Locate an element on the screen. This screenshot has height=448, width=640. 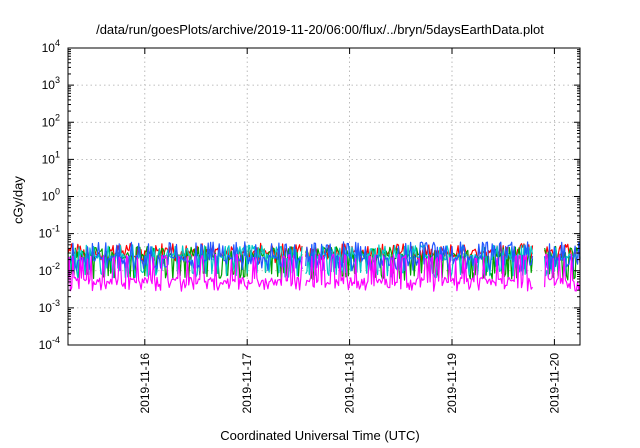
y-tick-label: 10⁰ is located at coordinates (51, 195).